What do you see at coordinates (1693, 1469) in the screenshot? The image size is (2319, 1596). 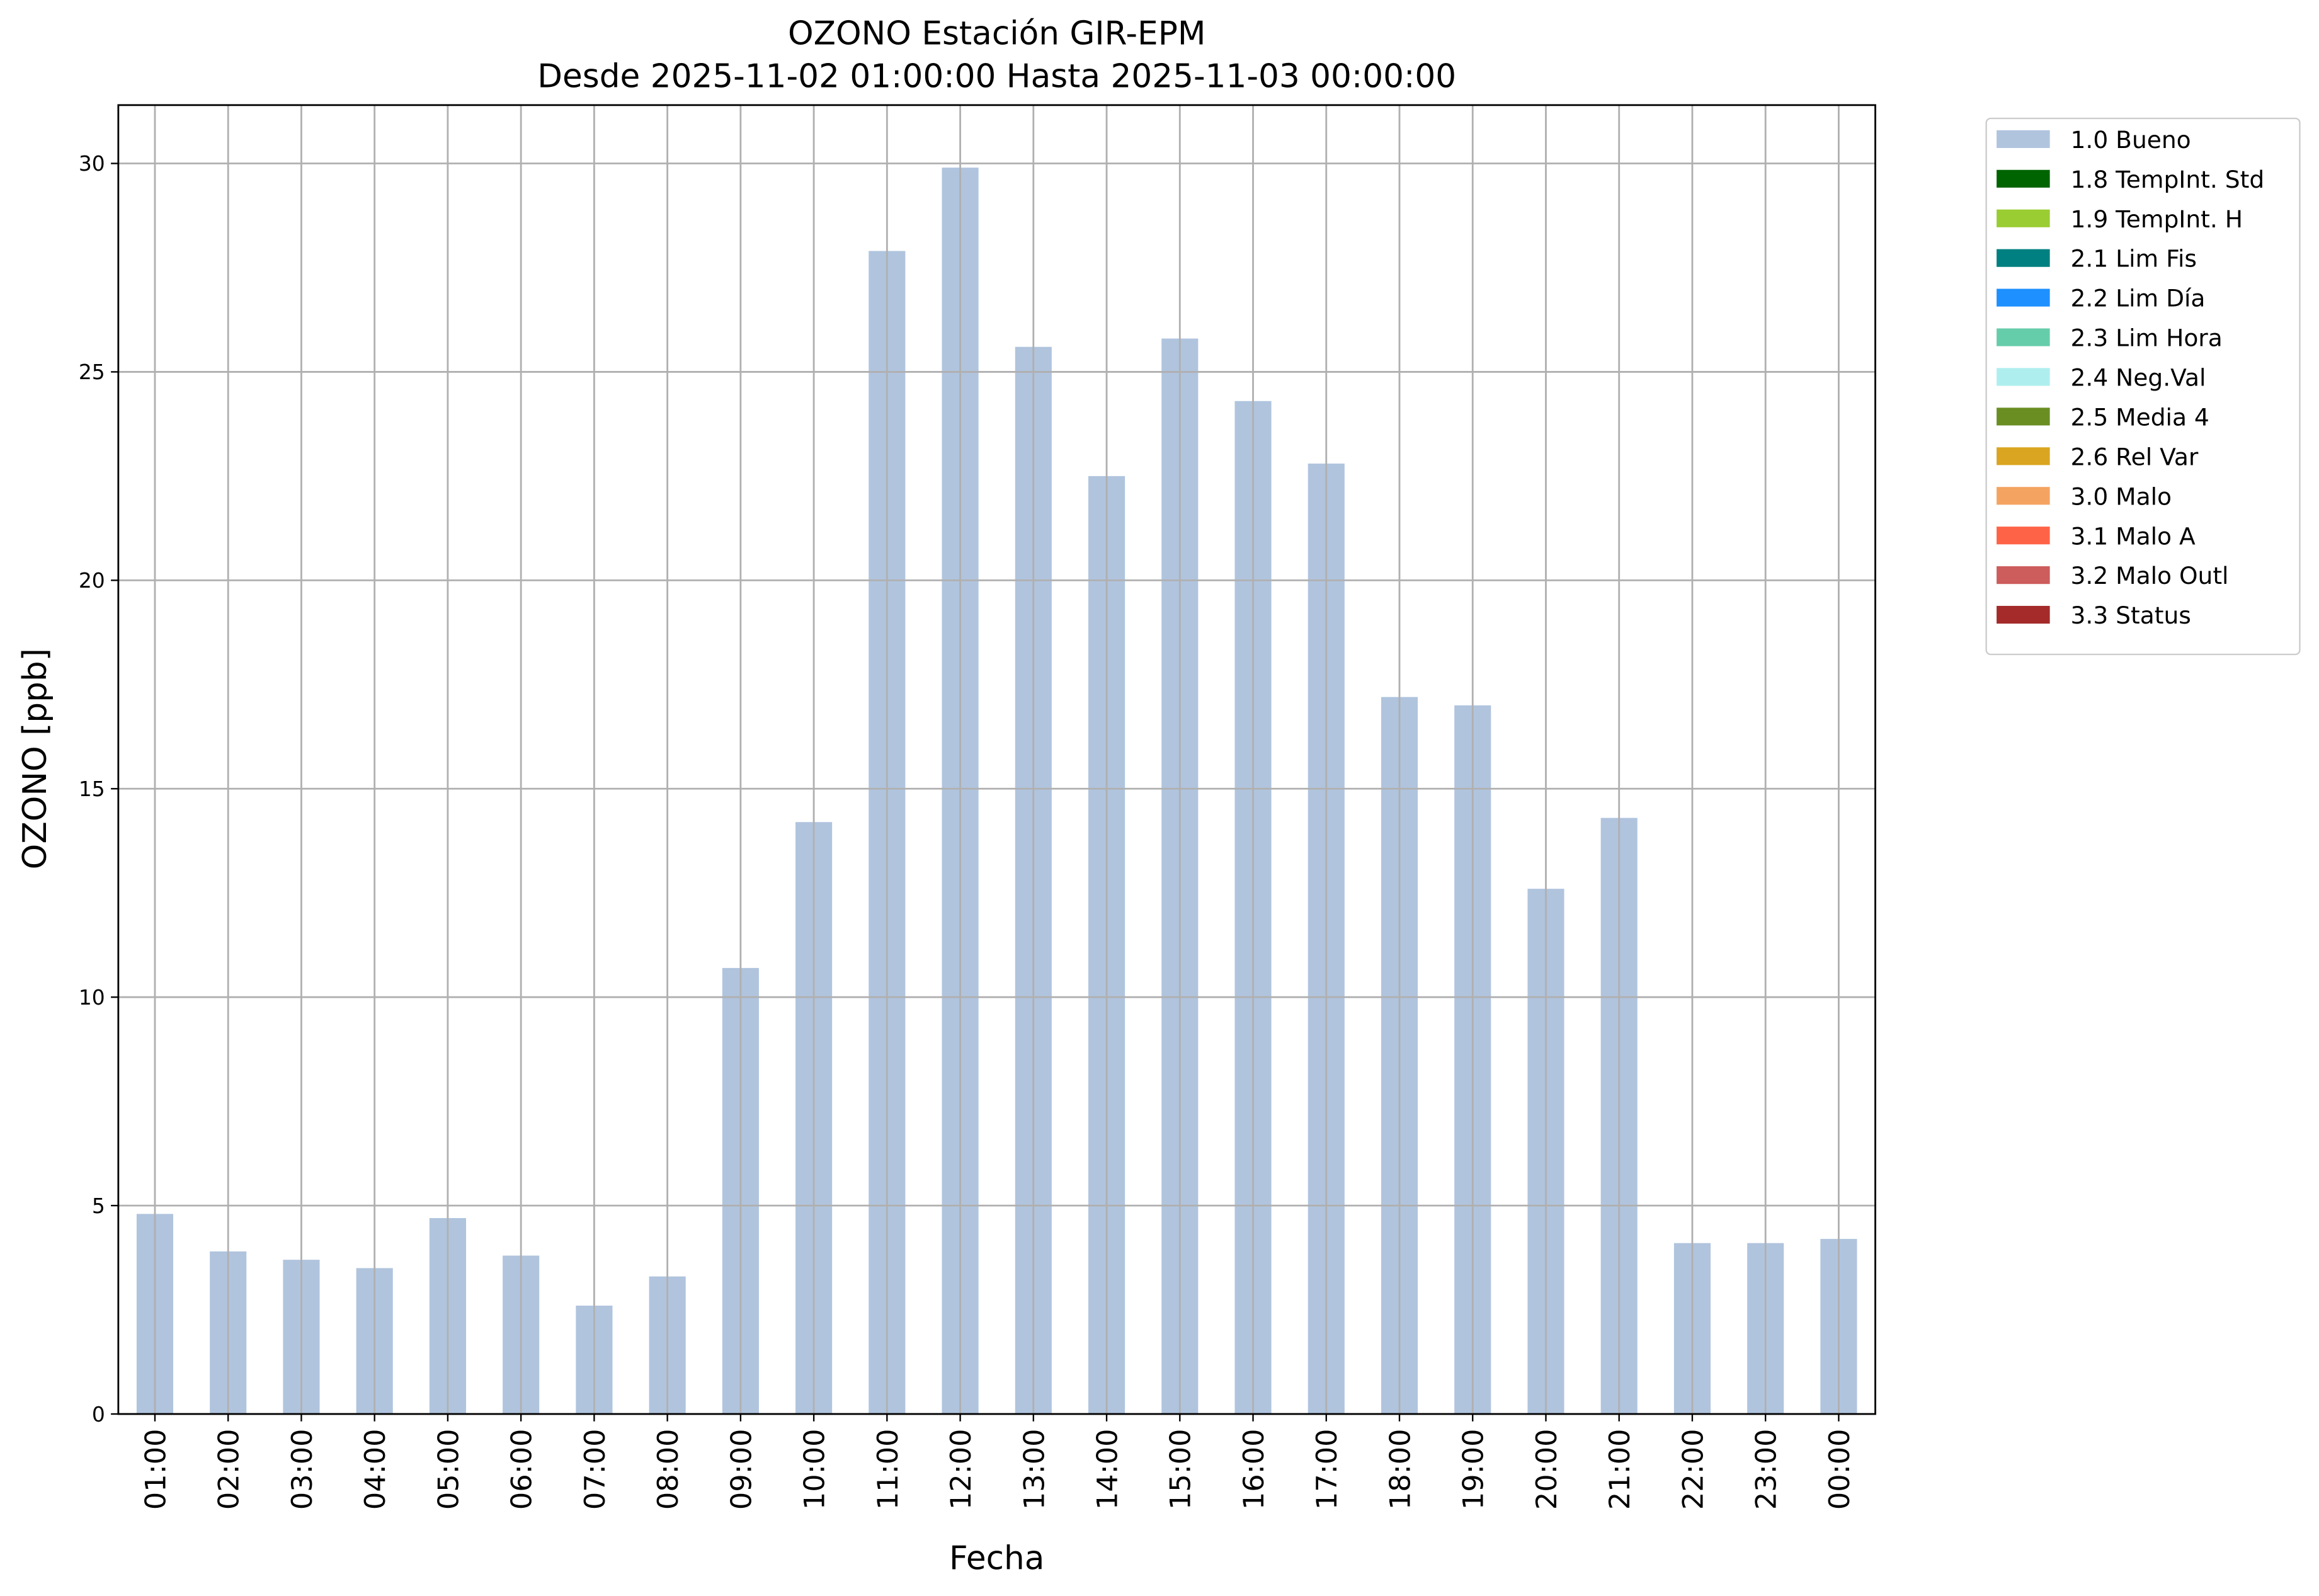 I see `x-tick-label: 22:00` at bounding box center [1693, 1469].